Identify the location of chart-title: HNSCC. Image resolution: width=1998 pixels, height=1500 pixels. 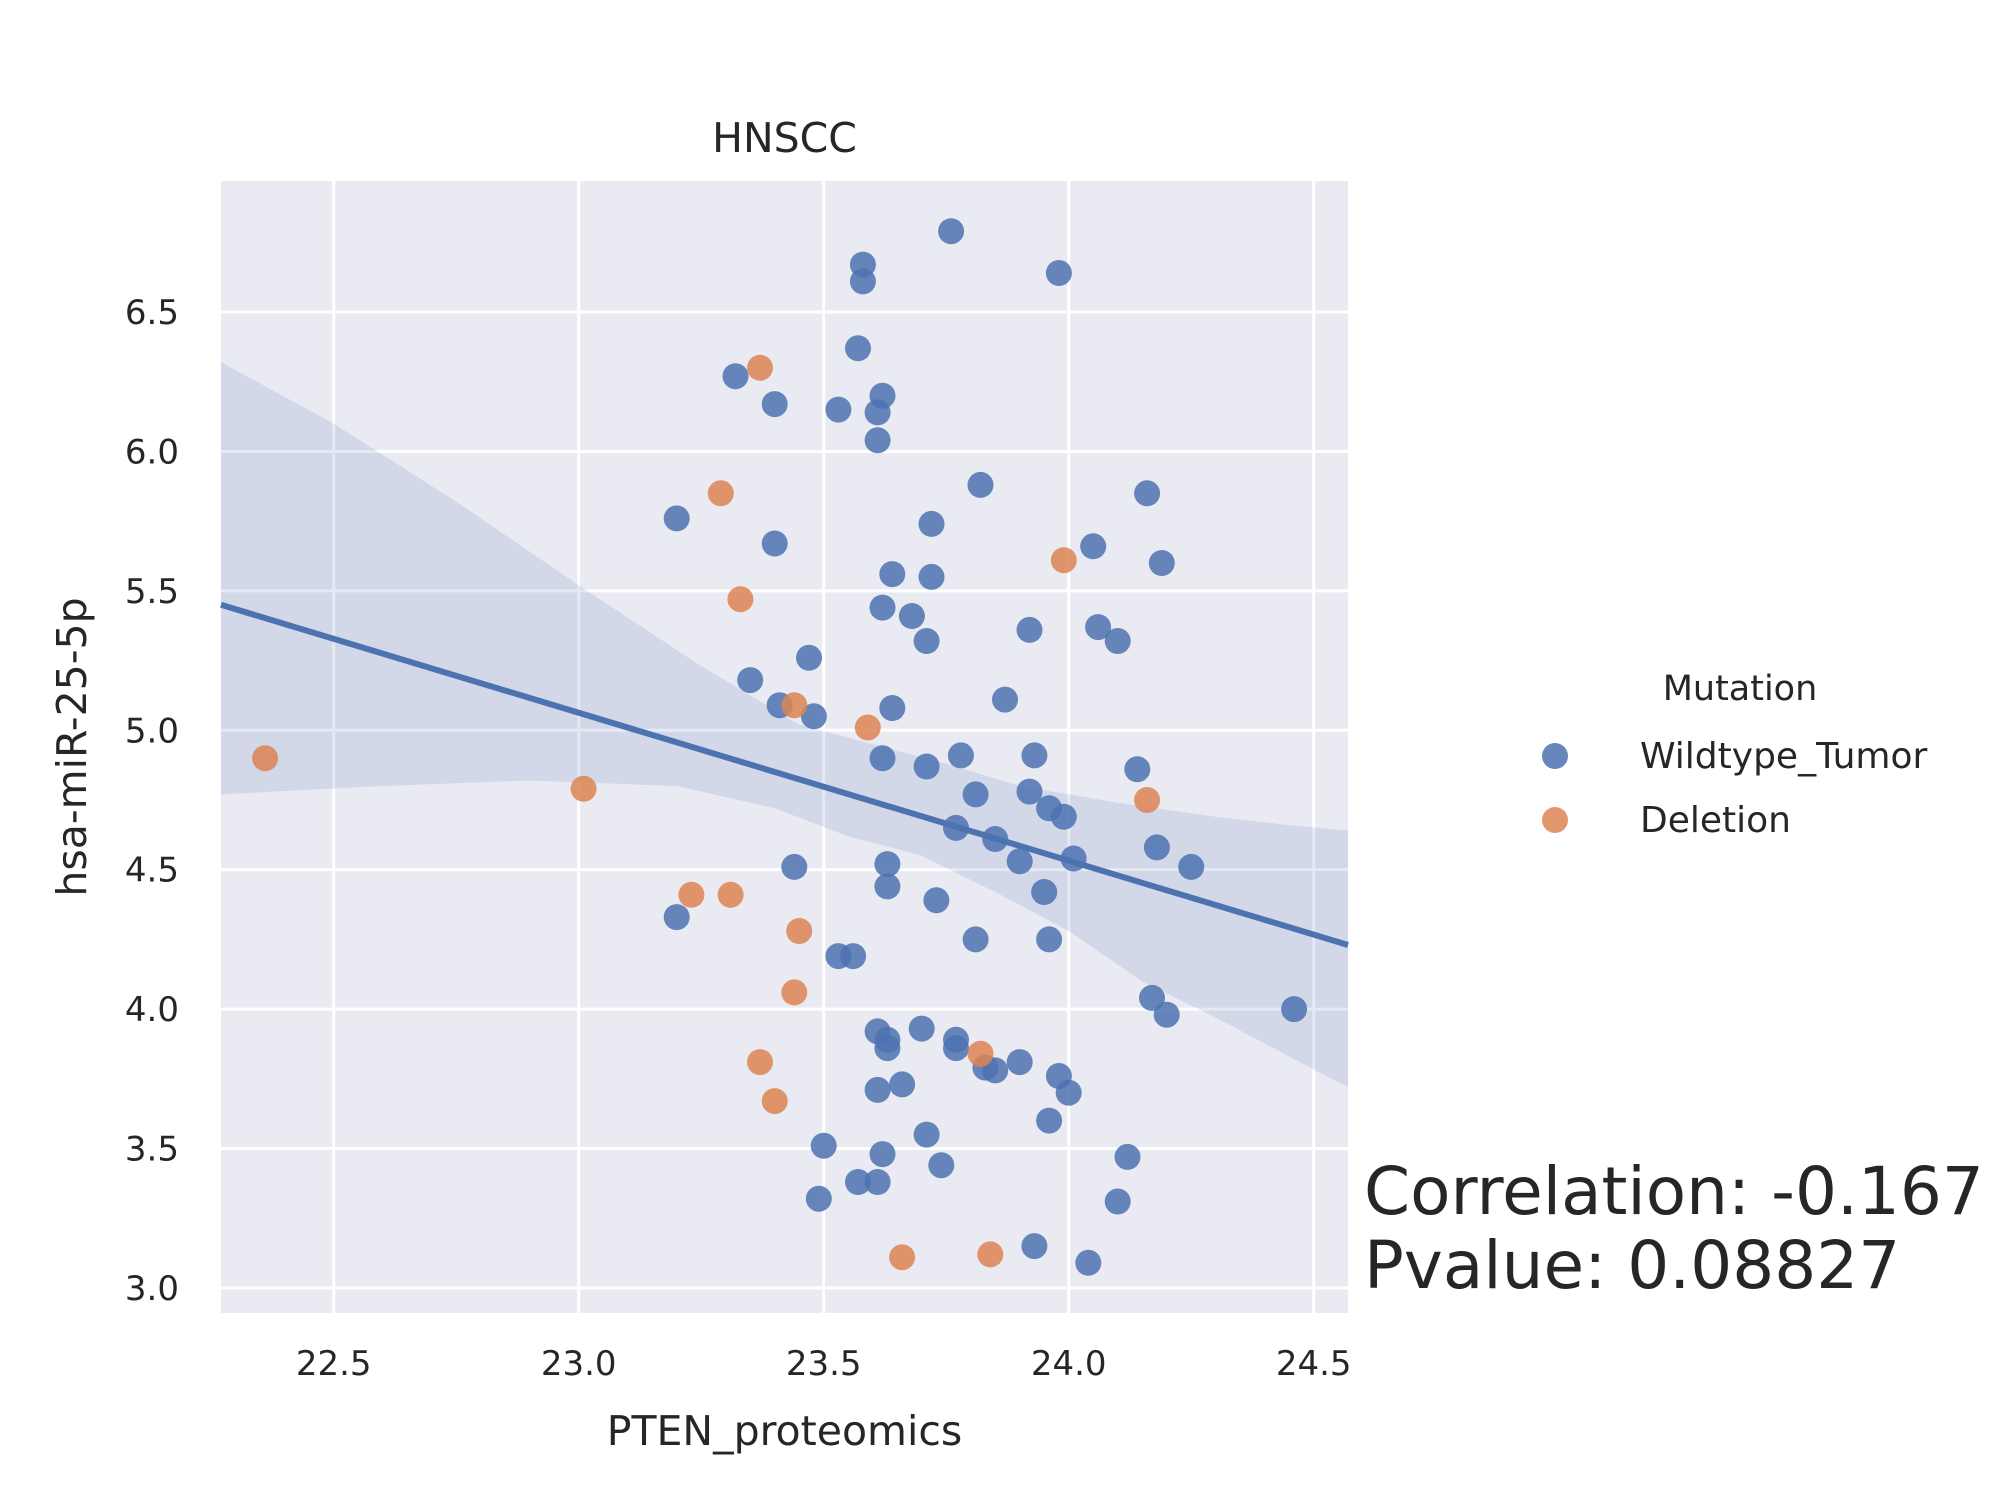
(784, 138).